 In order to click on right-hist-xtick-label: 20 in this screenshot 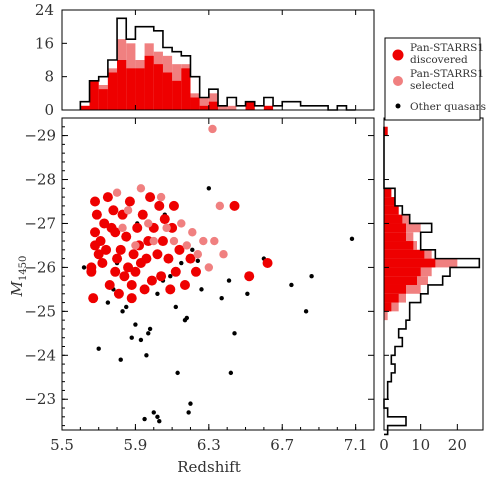, I will do `click(457, 445)`.